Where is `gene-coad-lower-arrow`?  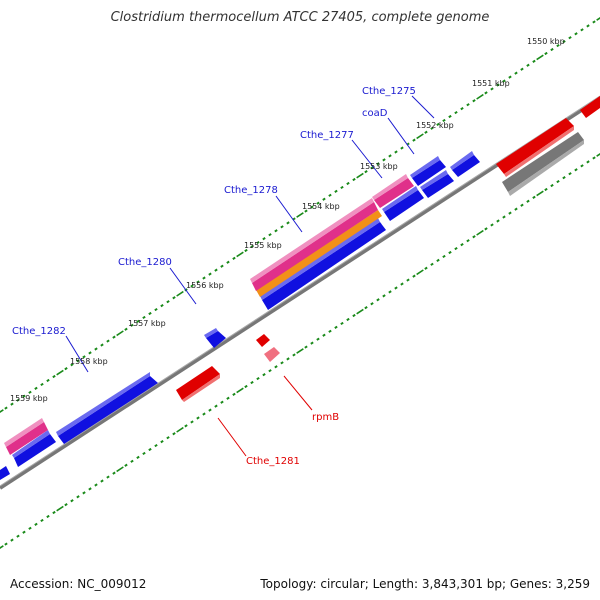
gene-coad-lower-arrow is located at coordinates (438, 186).